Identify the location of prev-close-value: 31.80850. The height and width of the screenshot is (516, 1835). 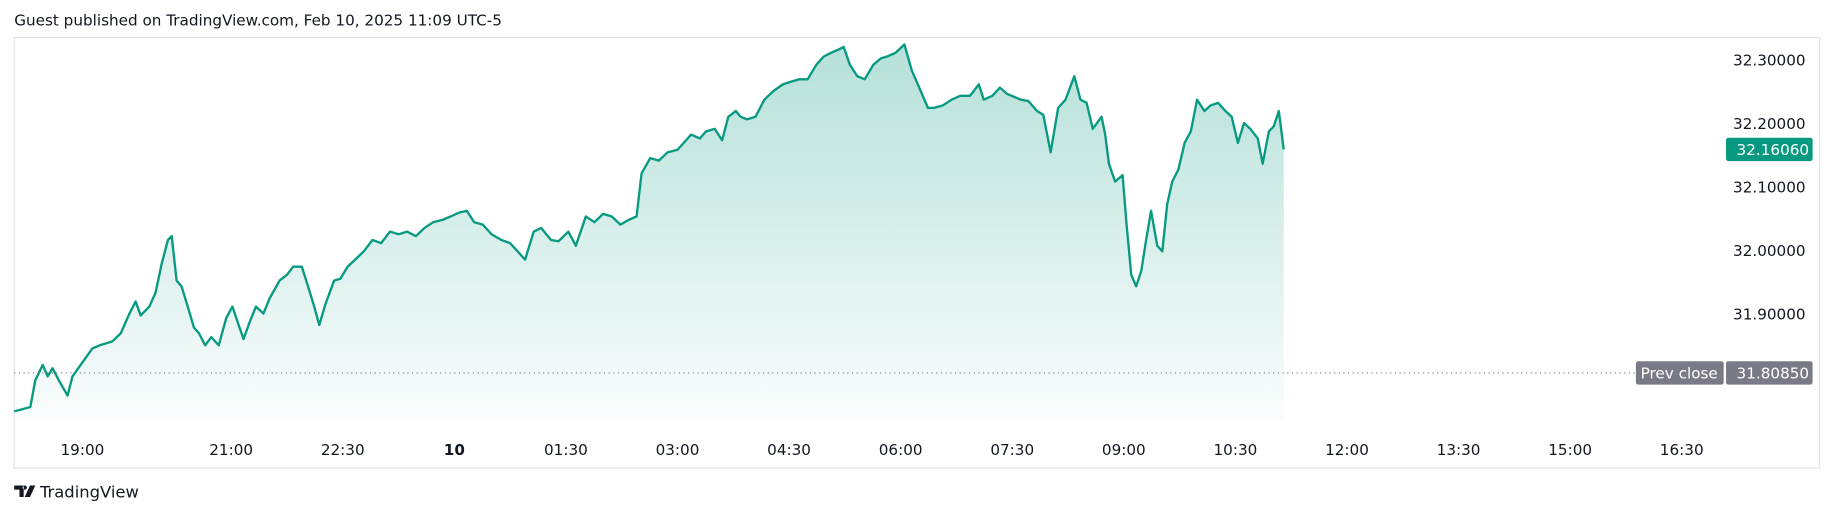
(1773, 374).